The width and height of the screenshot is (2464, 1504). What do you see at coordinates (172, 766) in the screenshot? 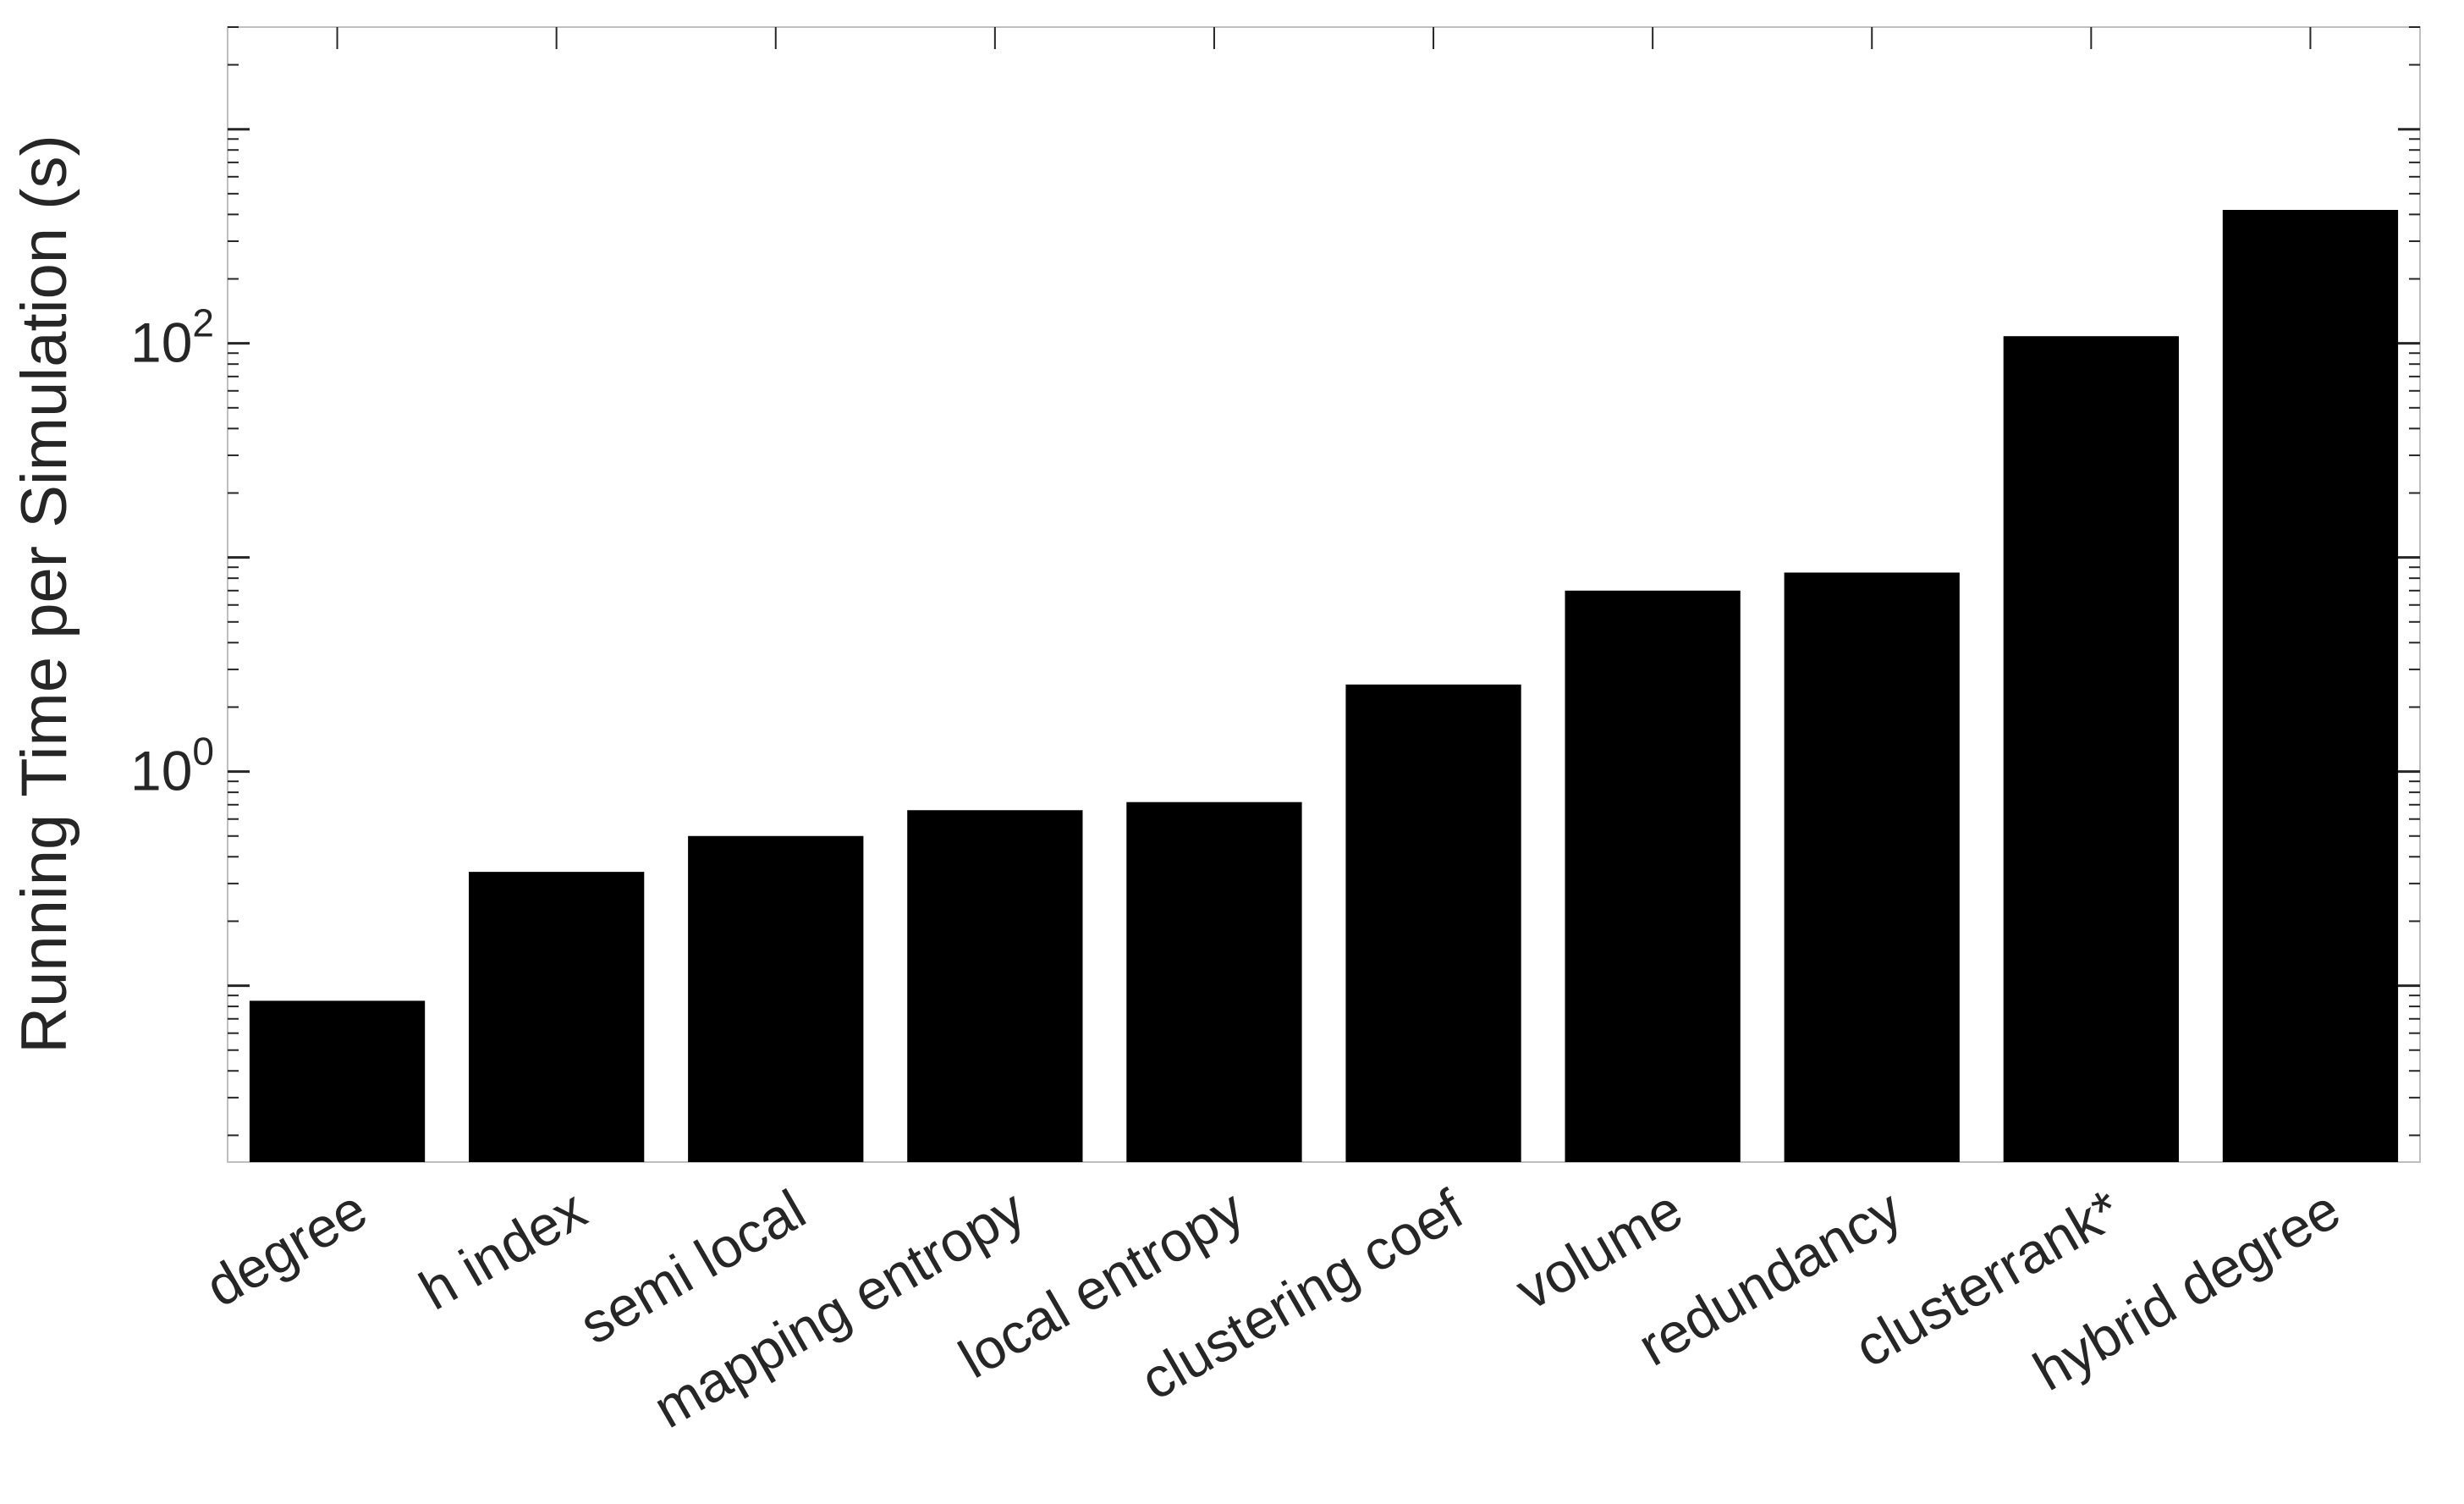
I see `y-tick-label: 10⁰` at bounding box center [172, 766].